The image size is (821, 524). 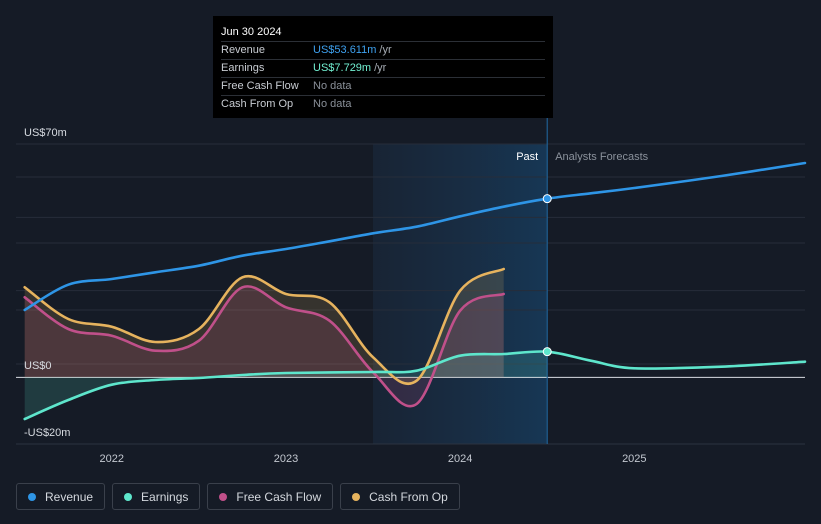 What do you see at coordinates (243, 68) in the screenshot?
I see `tooltip-label: Earnings` at bounding box center [243, 68].